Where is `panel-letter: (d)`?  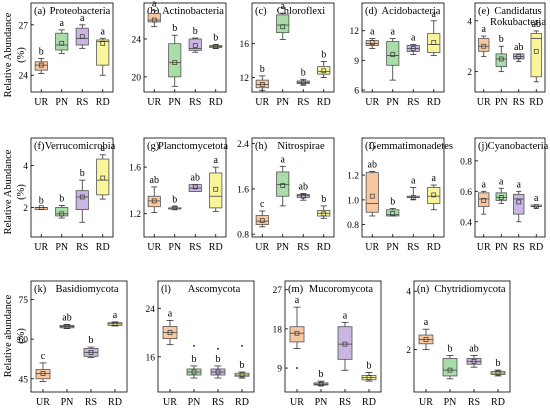 panel-letter: (d) is located at coordinates (371, 11).